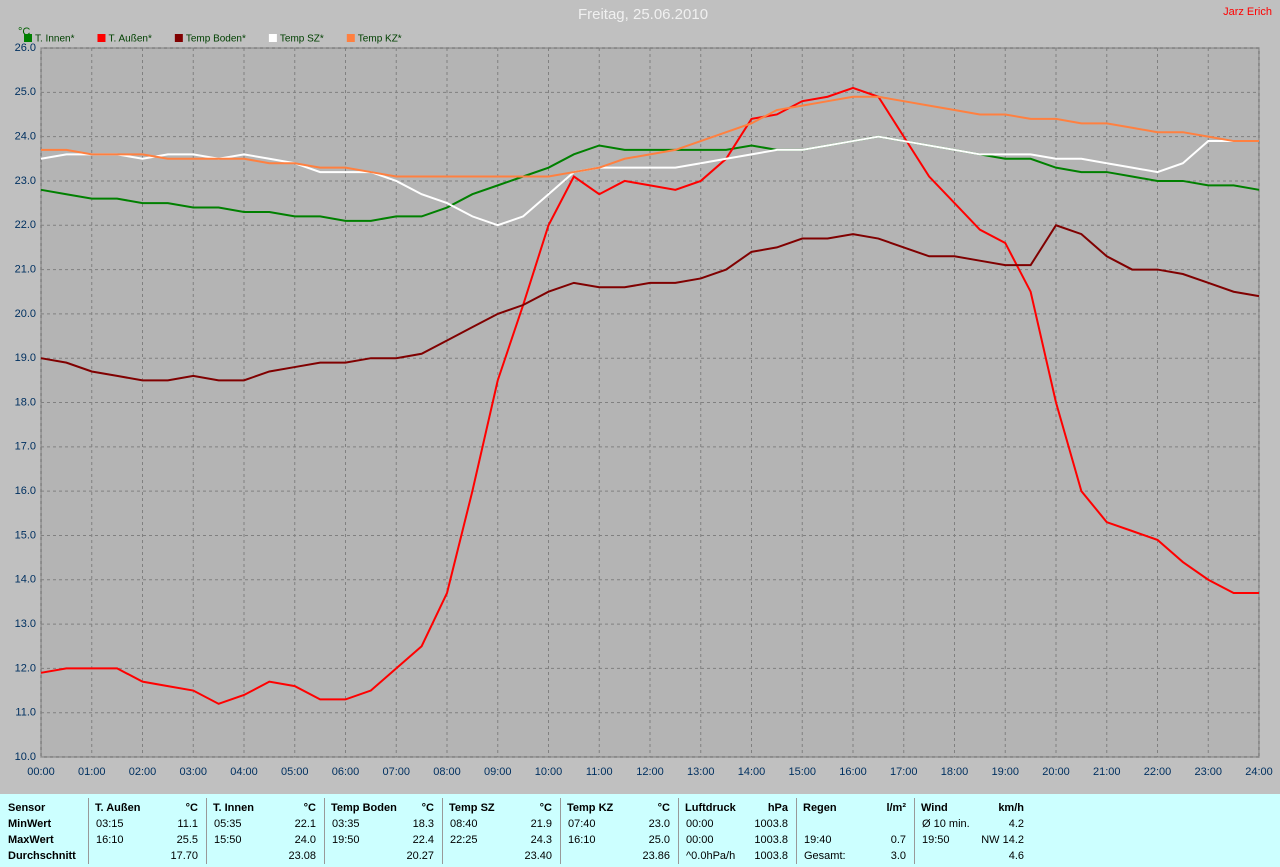 This screenshot has height=867, width=1280. Describe the element at coordinates (25, 757) in the screenshot. I see `y-tick-label: 10.0` at that location.